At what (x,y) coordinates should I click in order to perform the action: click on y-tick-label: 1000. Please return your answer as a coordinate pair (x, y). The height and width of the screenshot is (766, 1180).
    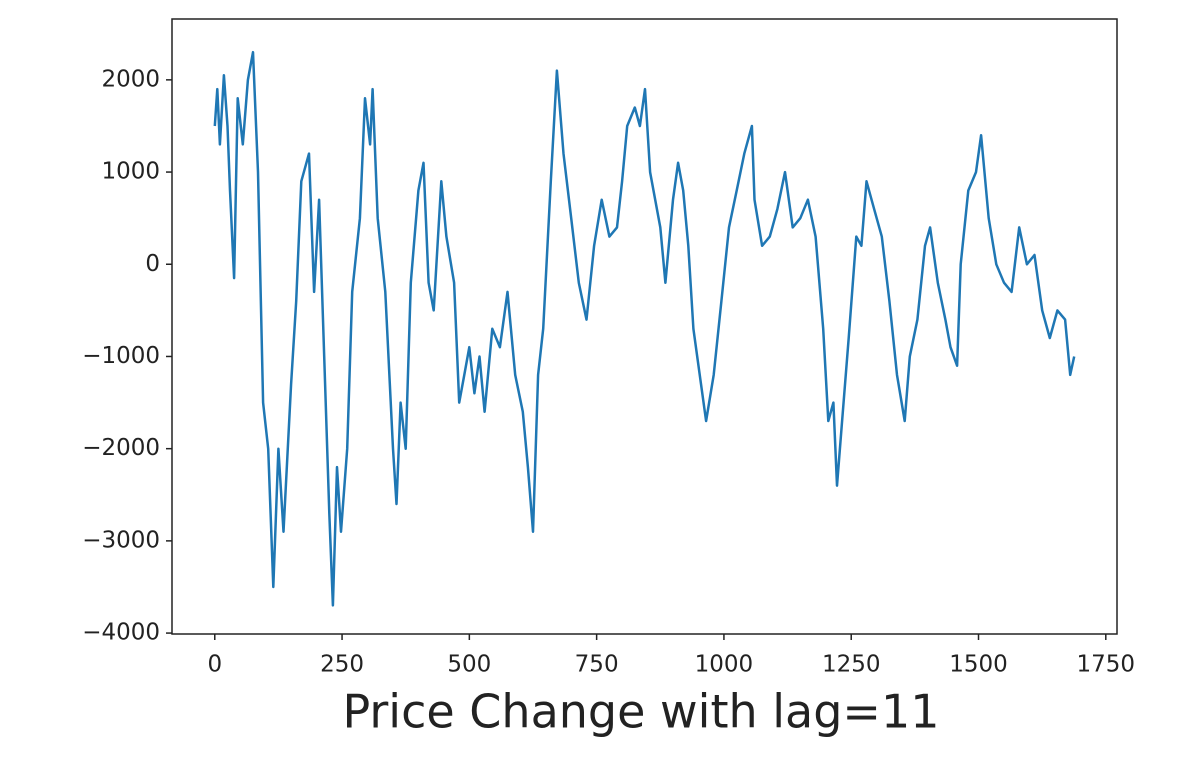
    Looking at the image, I should click on (130, 172).